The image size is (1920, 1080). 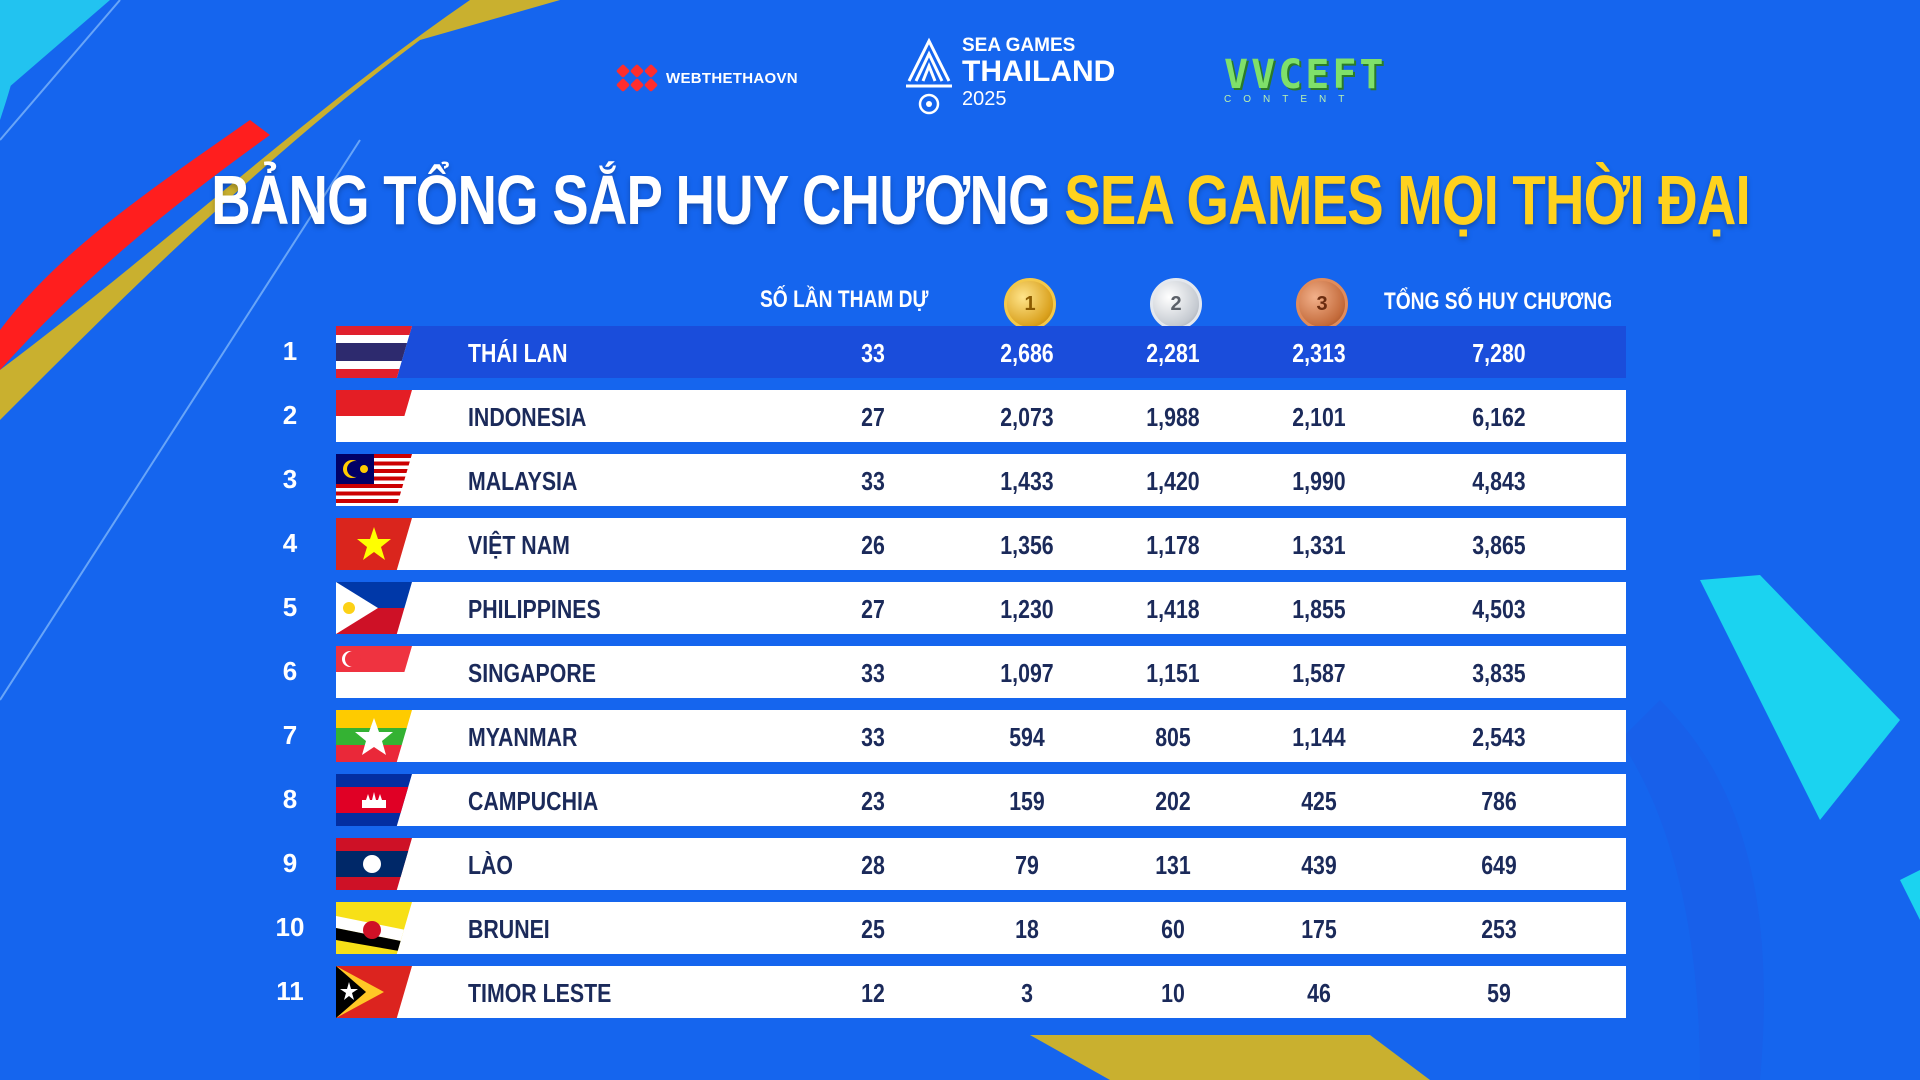 I want to click on country-name: SINGAPORE, so click(x=532, y=673).